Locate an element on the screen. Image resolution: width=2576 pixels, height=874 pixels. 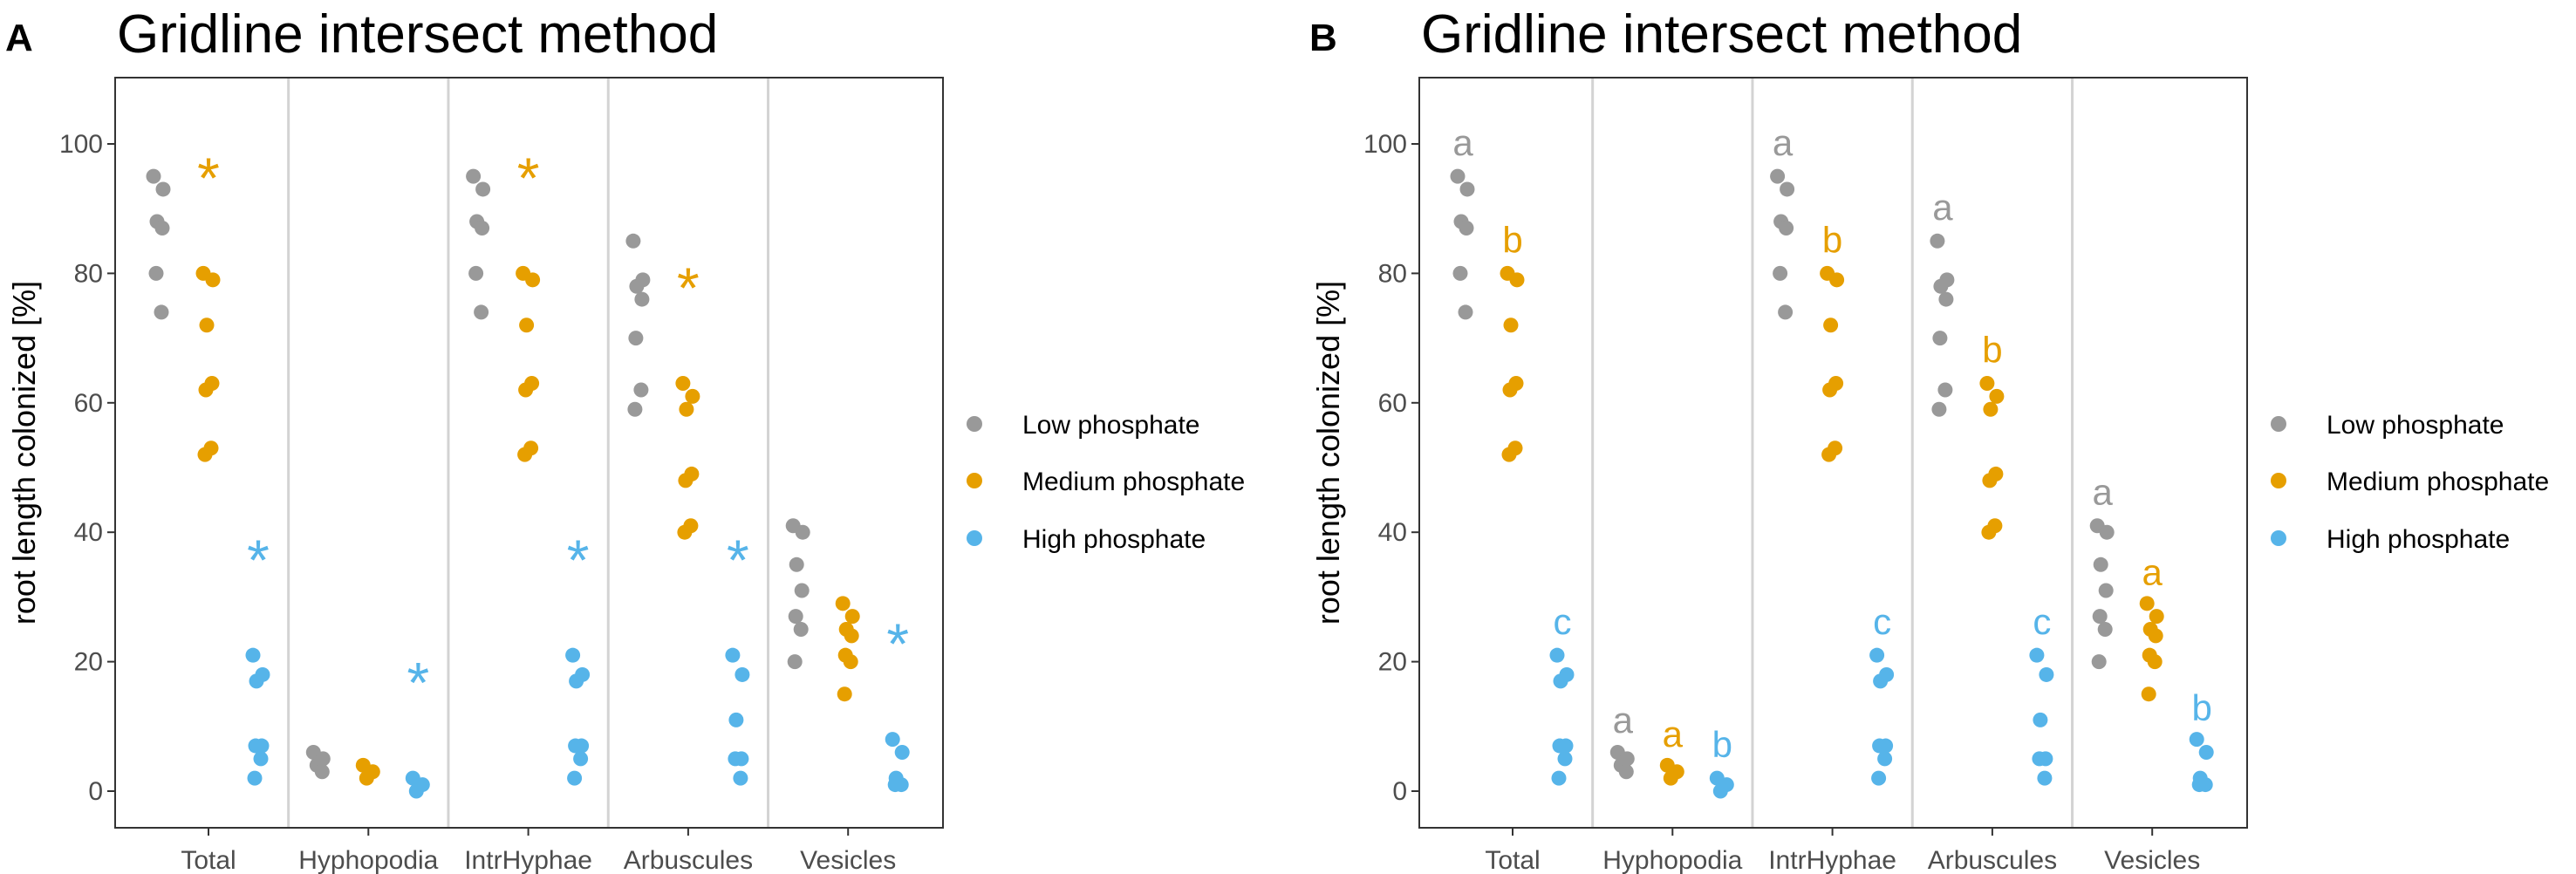
x-tick-label: IntrHyphae is located at coordinates (528, 860).